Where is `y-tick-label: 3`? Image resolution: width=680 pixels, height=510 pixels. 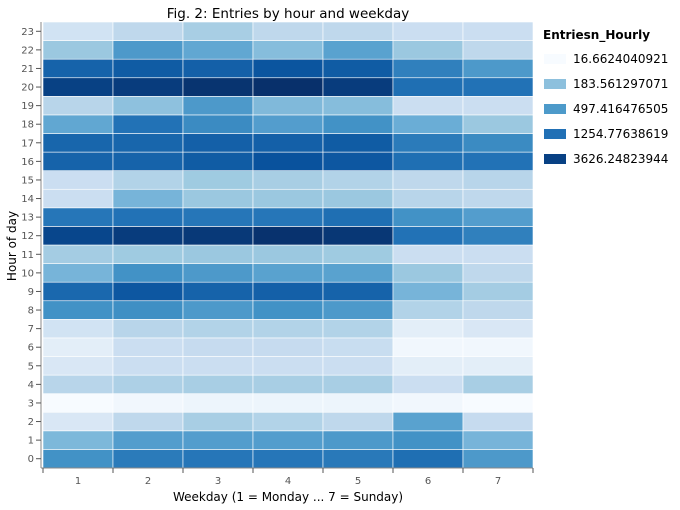
y-tick-label: 3 is located at coordinates (31, 403).